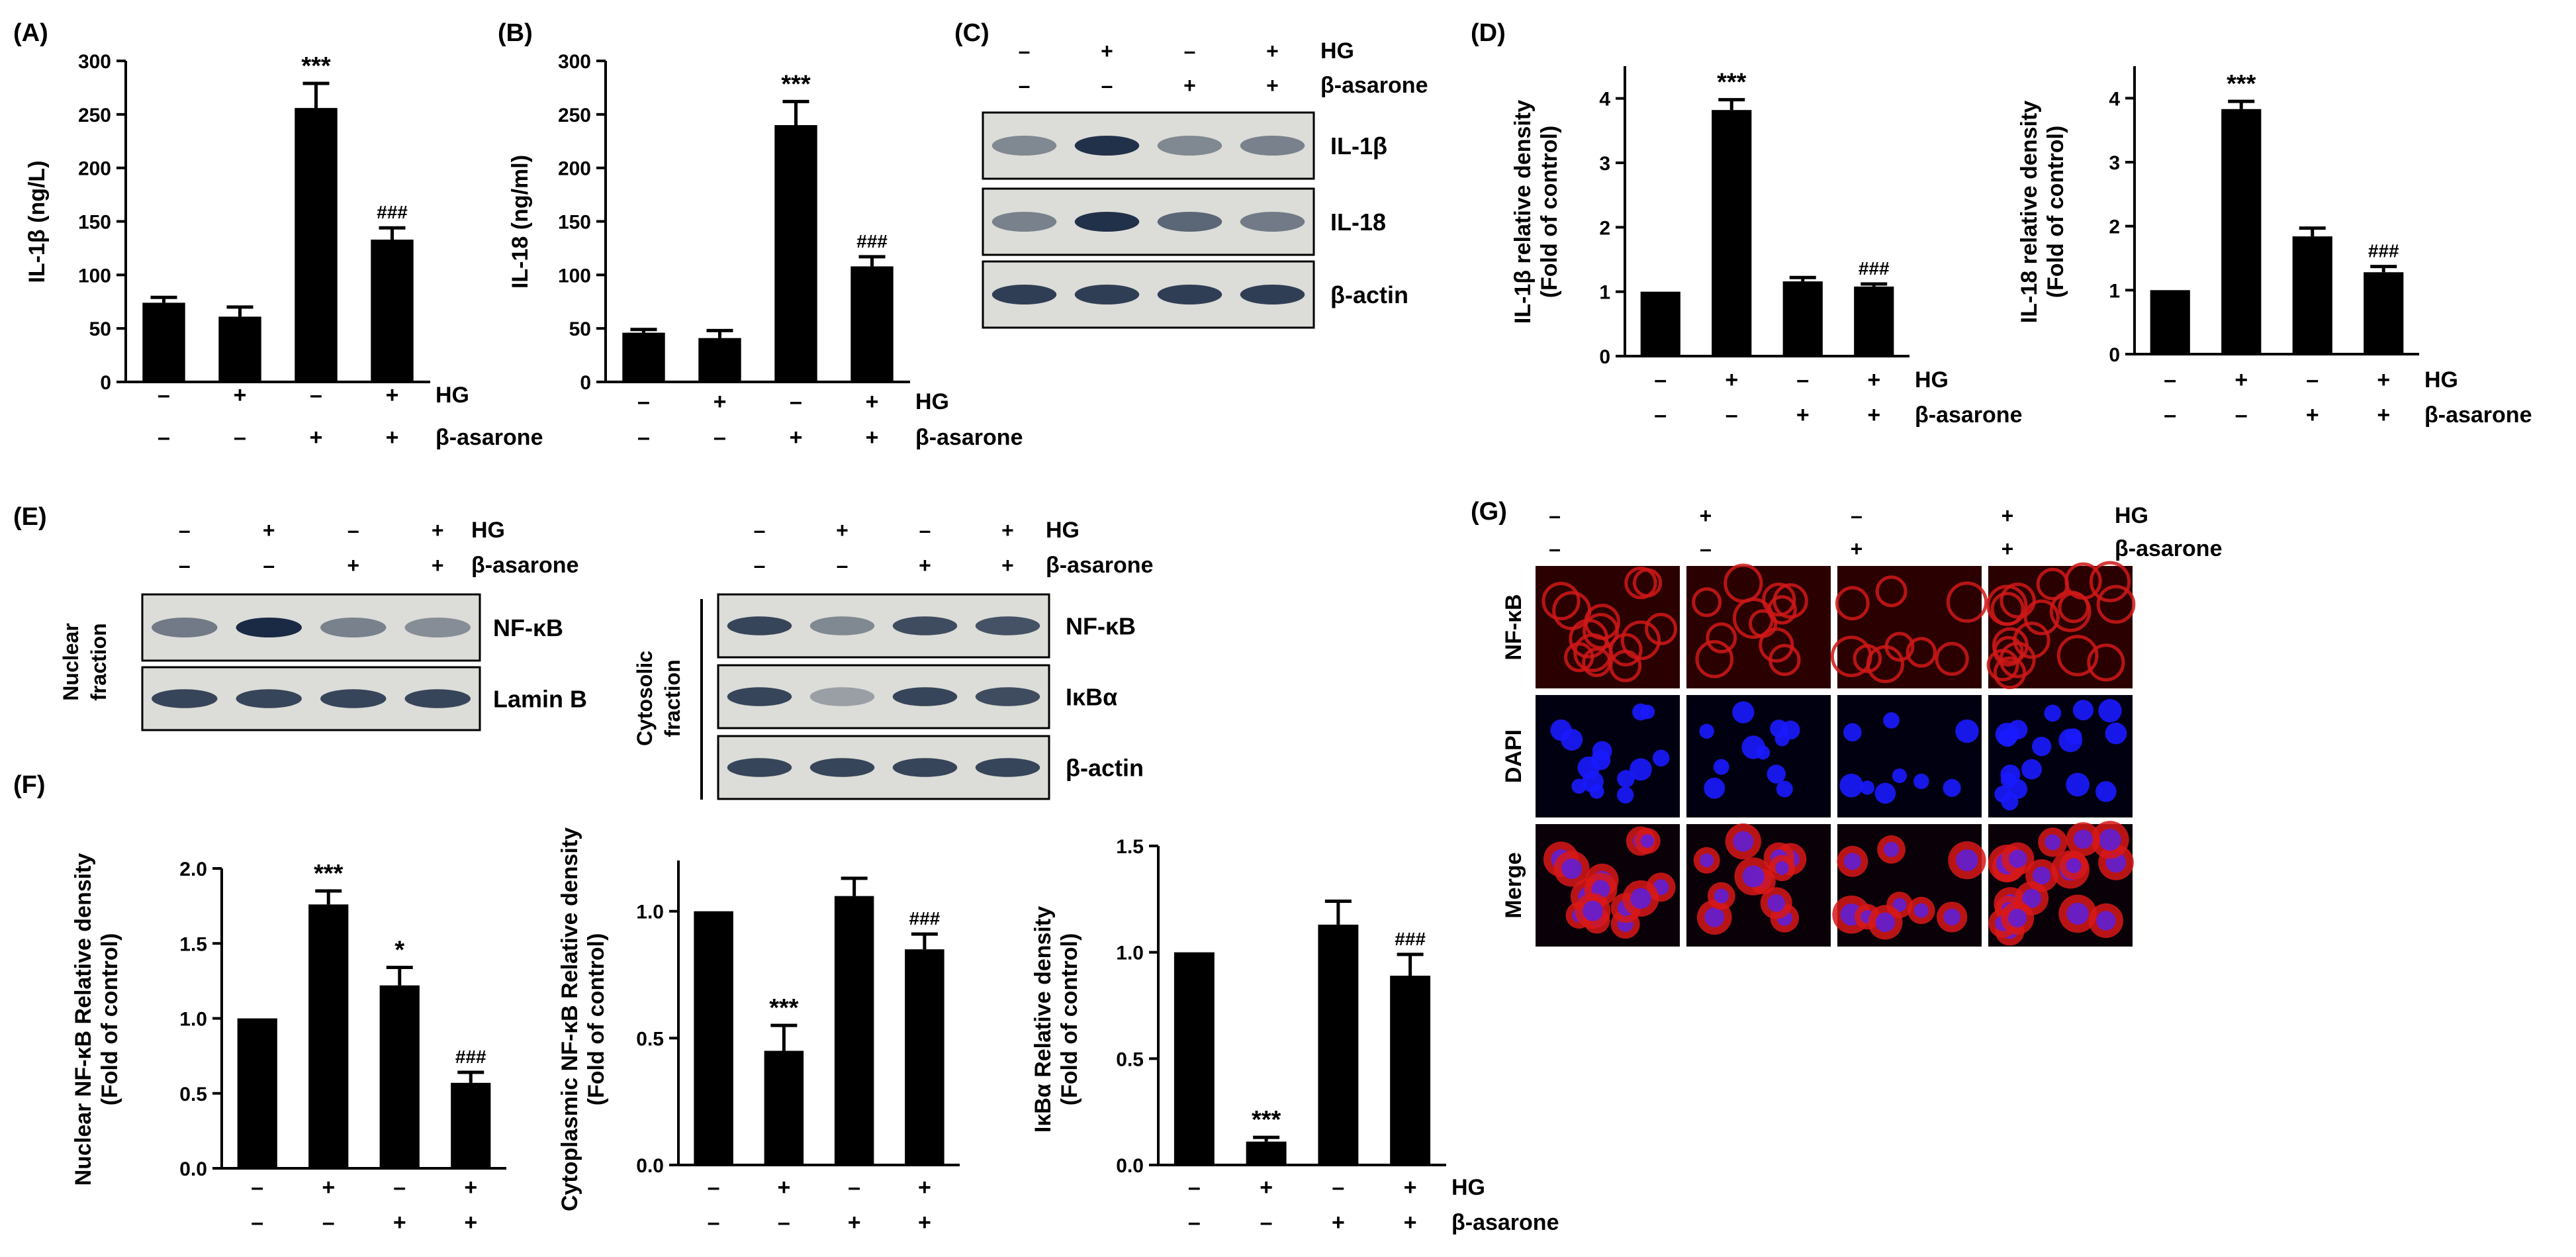 This screenshot has width=2576, height=1257. I want to click on micrograph-tile, so click(1910, 756).